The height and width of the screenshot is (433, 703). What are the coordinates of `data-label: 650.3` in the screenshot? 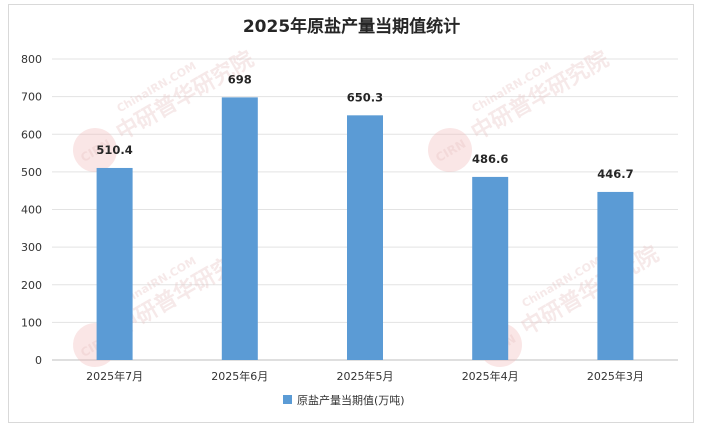 It's located at (365, 97).